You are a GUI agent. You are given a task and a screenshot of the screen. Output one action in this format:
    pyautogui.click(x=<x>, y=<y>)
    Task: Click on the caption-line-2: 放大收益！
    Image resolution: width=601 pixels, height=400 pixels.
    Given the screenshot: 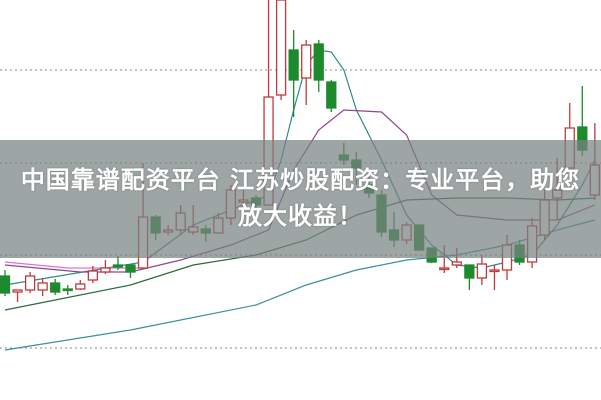 What is the action you would take?
    pyautogui.click(x=300, y=216)
    